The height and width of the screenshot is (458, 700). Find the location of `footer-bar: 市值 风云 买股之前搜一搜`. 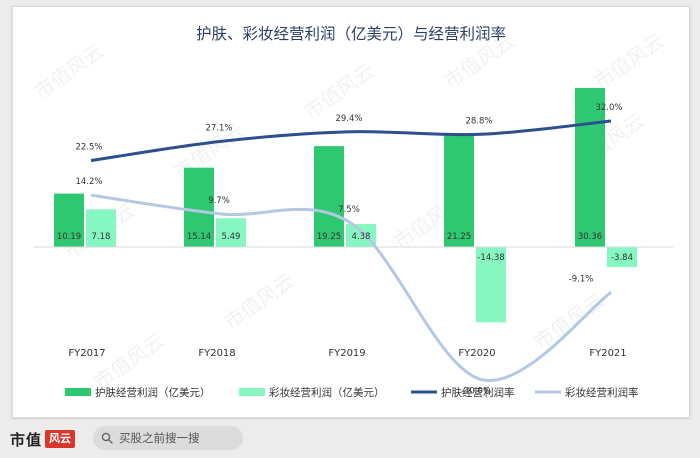

footer-bar: 市值 风云 买股之前搜一搜 is located at coordinates (350, 439).